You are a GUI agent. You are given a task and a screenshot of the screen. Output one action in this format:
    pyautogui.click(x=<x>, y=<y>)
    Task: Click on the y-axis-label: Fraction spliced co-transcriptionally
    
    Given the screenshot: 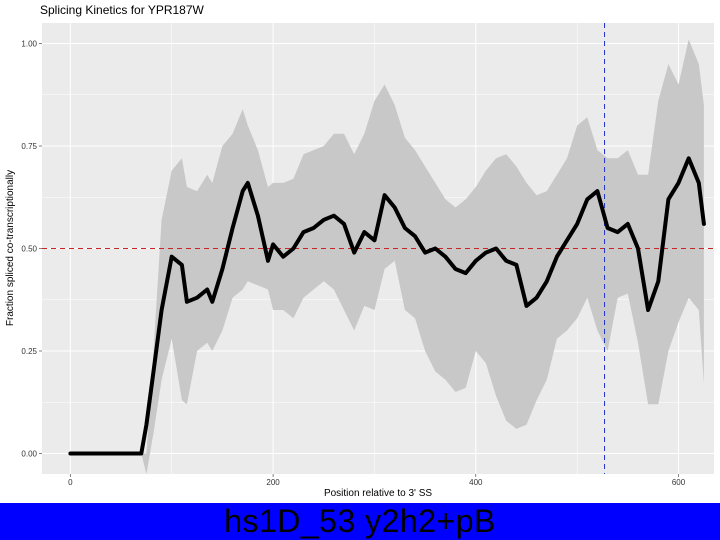 What is the action you would take?
    pyautogui.click(x=10, y=248)
    